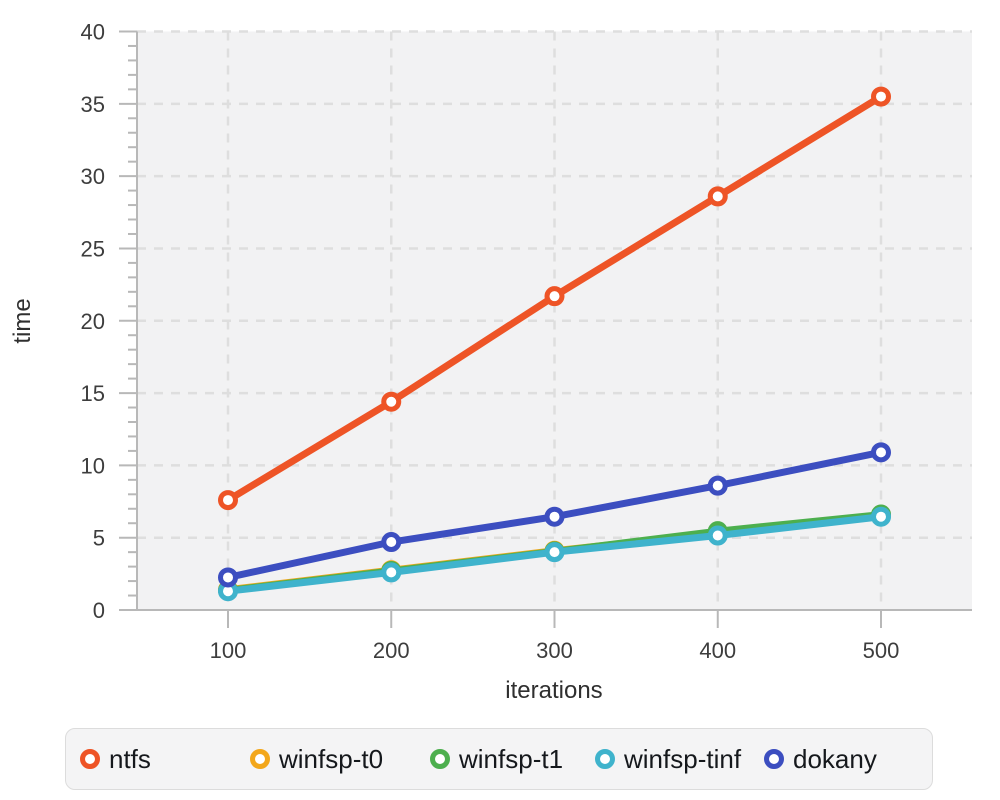 Image resolution: width=1000 pixels, height=800 pixels. Describe the element at coordinates (93, 248) in the screenshot. I see `y-tick-label-25: 25` at that location.